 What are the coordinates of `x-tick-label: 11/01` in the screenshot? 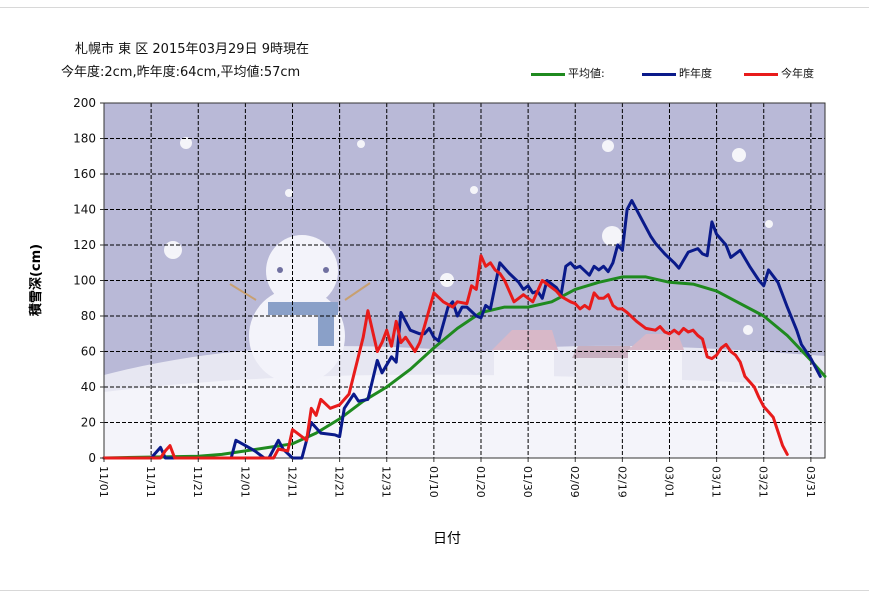 It's located at (103, 482).